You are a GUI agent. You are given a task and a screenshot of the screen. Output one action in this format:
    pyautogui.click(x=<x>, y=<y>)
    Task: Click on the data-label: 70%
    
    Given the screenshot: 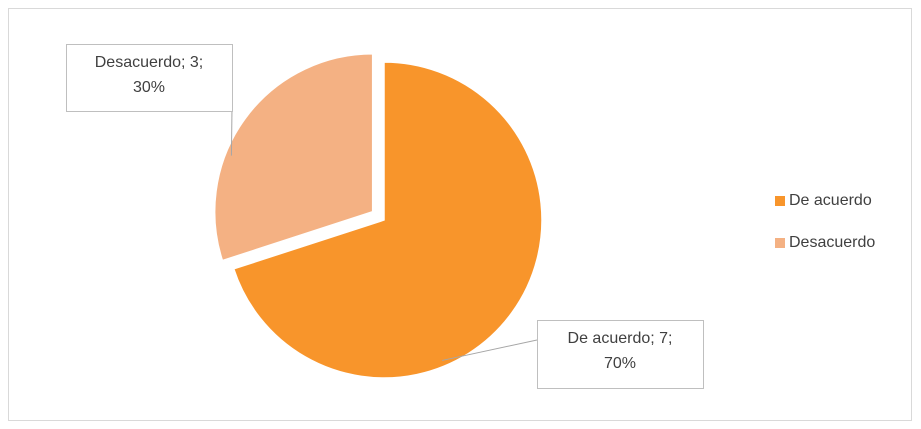 What is the action you would take?
    pyautogui.click(x=620, y=363)
    